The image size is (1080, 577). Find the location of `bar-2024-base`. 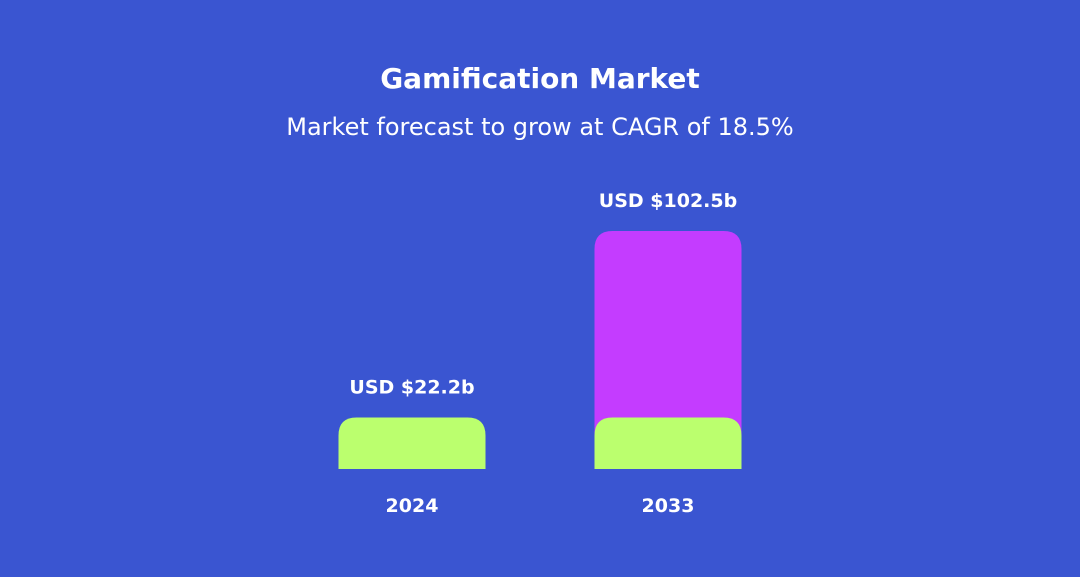

bar-2024-base is located at coordinates (412, 443).